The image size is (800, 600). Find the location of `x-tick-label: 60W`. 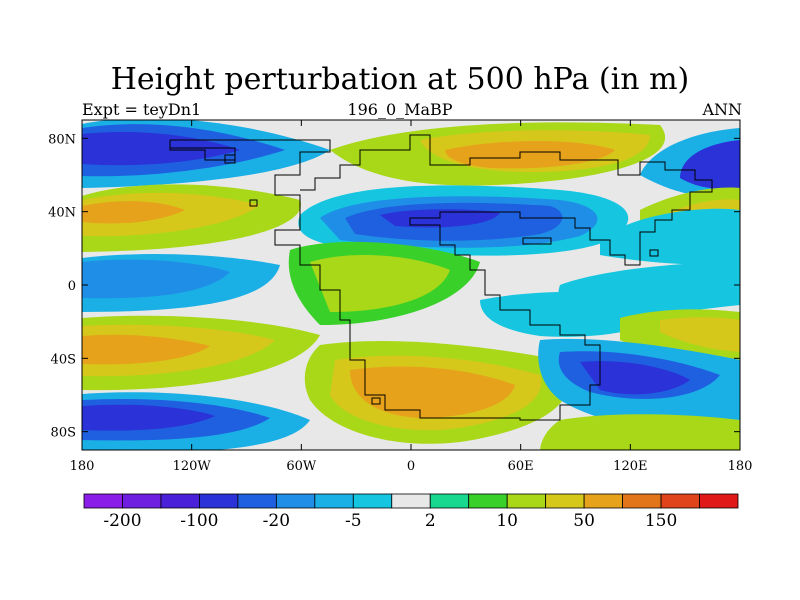

x-tick-label: 60W is located at coordinates (301, 466).